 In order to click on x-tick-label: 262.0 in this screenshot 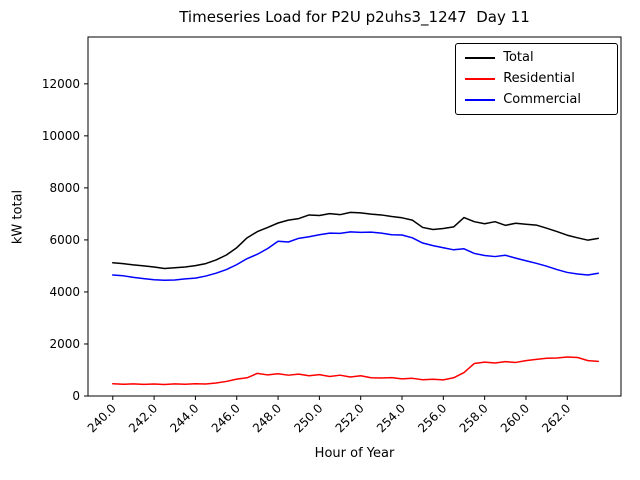, I will do `click(556, 418)`.